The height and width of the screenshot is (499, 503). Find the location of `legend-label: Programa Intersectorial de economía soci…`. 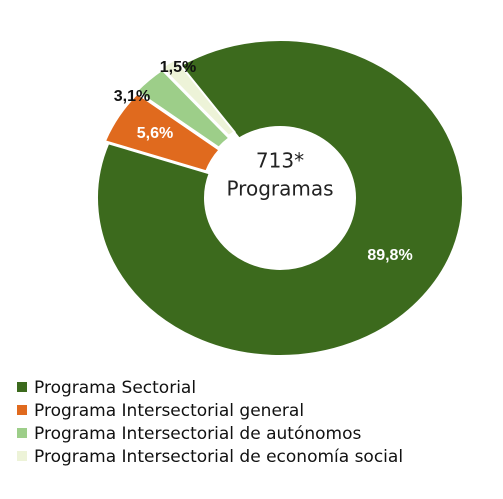

legend-label: Programa Intersectorial de economía soci… is located at coordinates (218, 457).